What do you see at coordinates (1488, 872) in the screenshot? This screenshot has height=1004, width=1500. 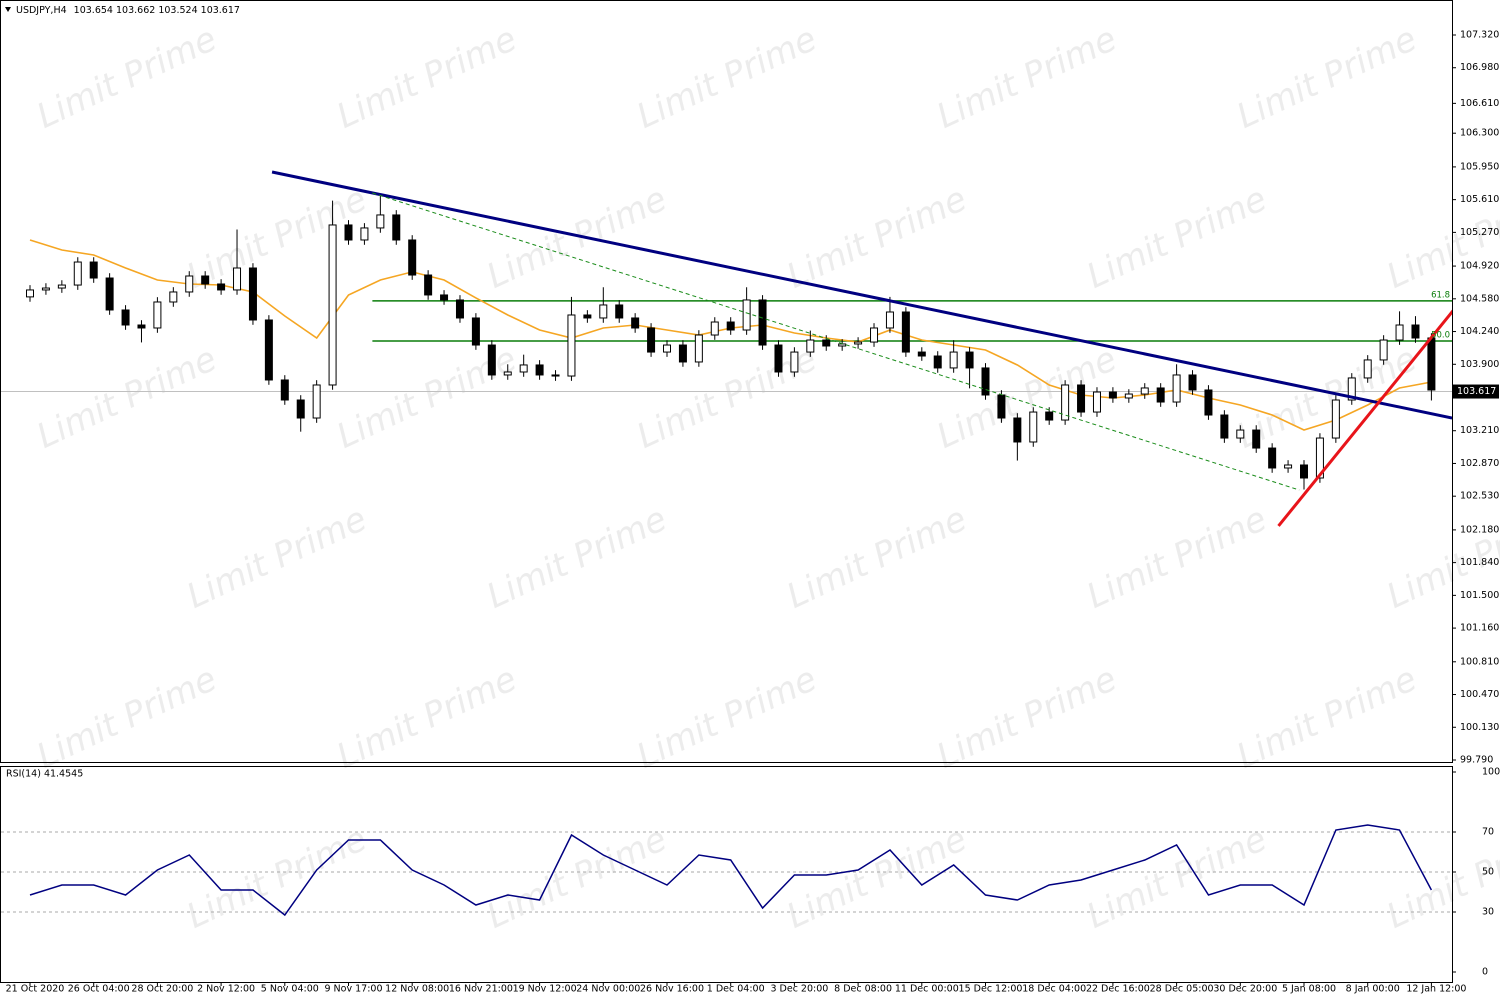 I see `rsi-tick-label: 50` at bounding box center [1488, 872].